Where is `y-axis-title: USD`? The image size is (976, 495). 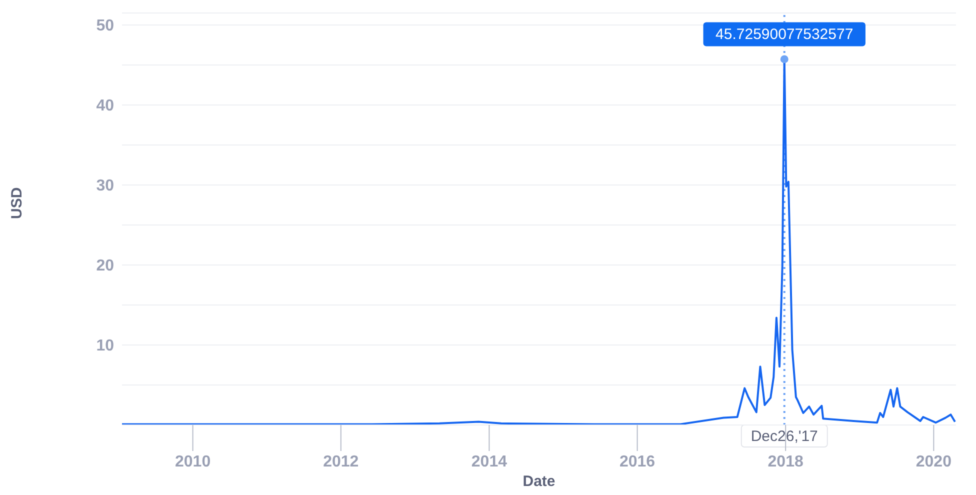
y-axis-title: USD is located at coordinates (17, 203).